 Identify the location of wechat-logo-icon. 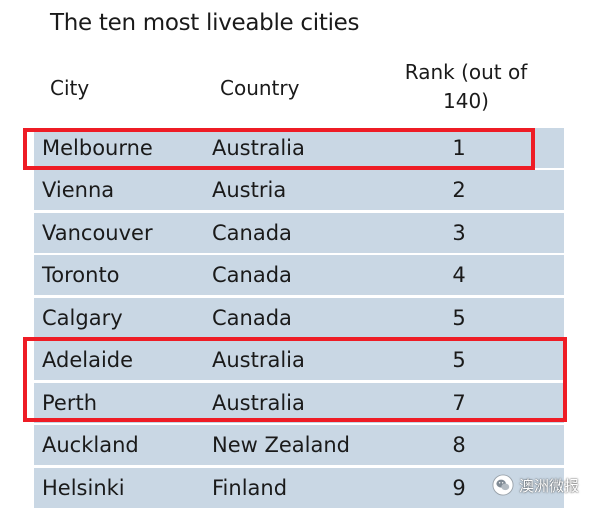
(503, 485).